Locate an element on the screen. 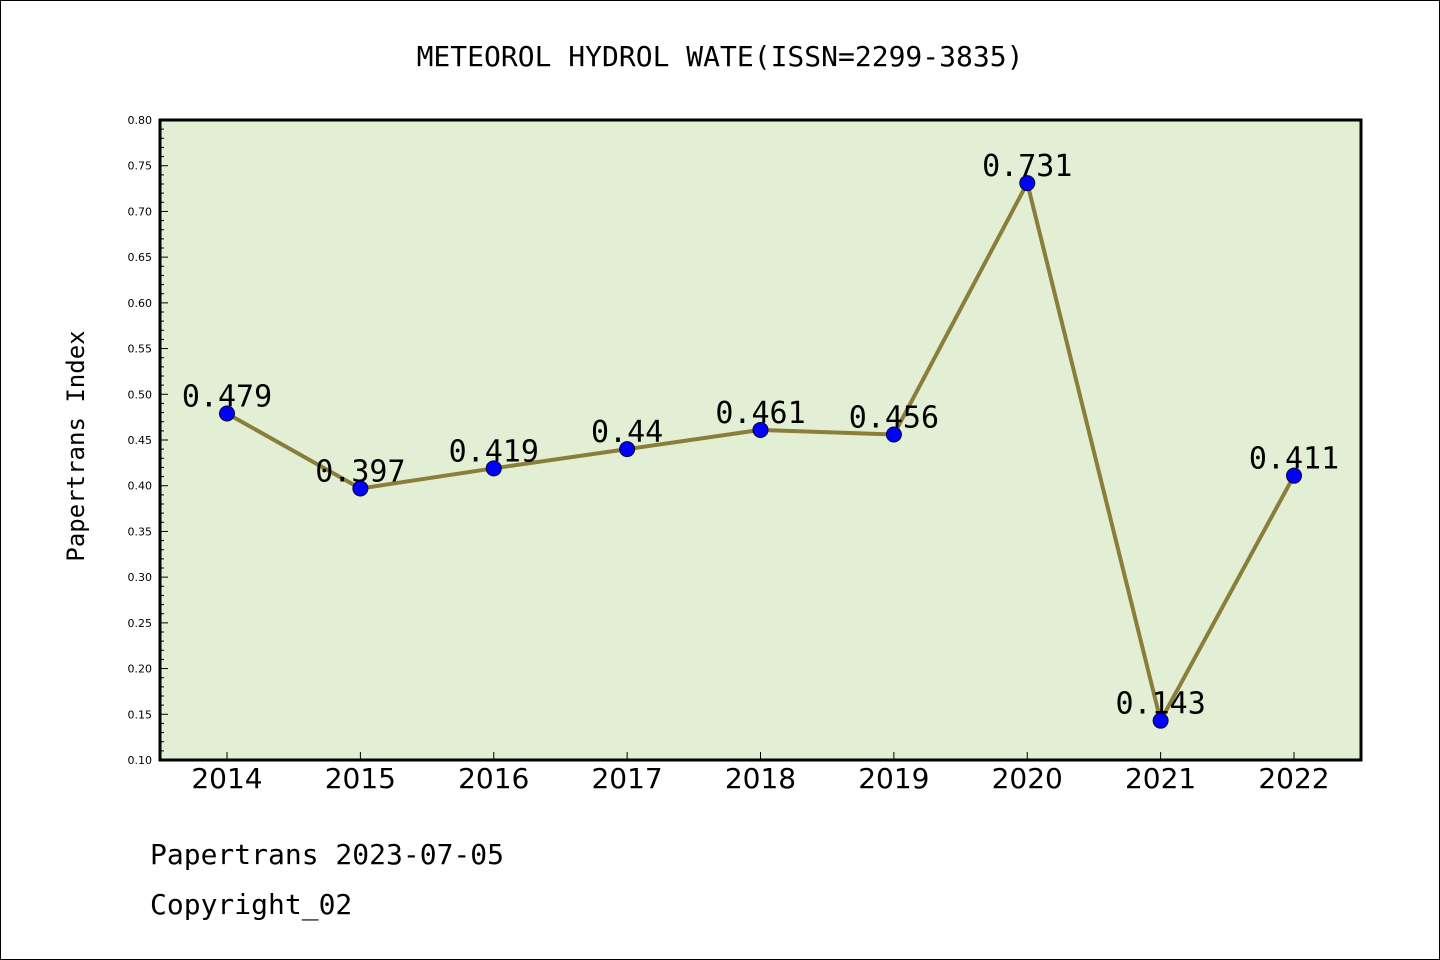  y-tick-label: 0.50 is located at coordinates (140, 394).